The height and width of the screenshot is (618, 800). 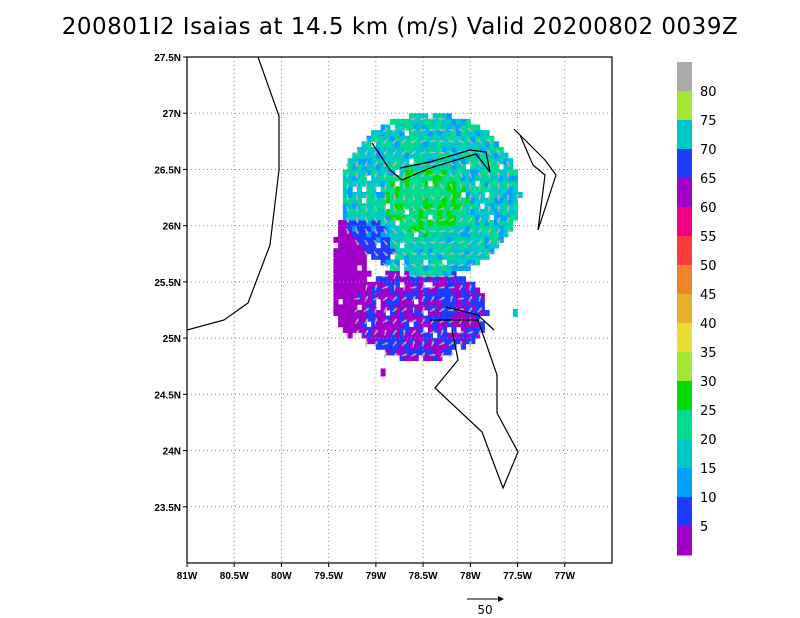 What do you see at coordinates (708, 440) in the screenshot?
I see `colorbar-label: 20` at bounding box center [708, 440].